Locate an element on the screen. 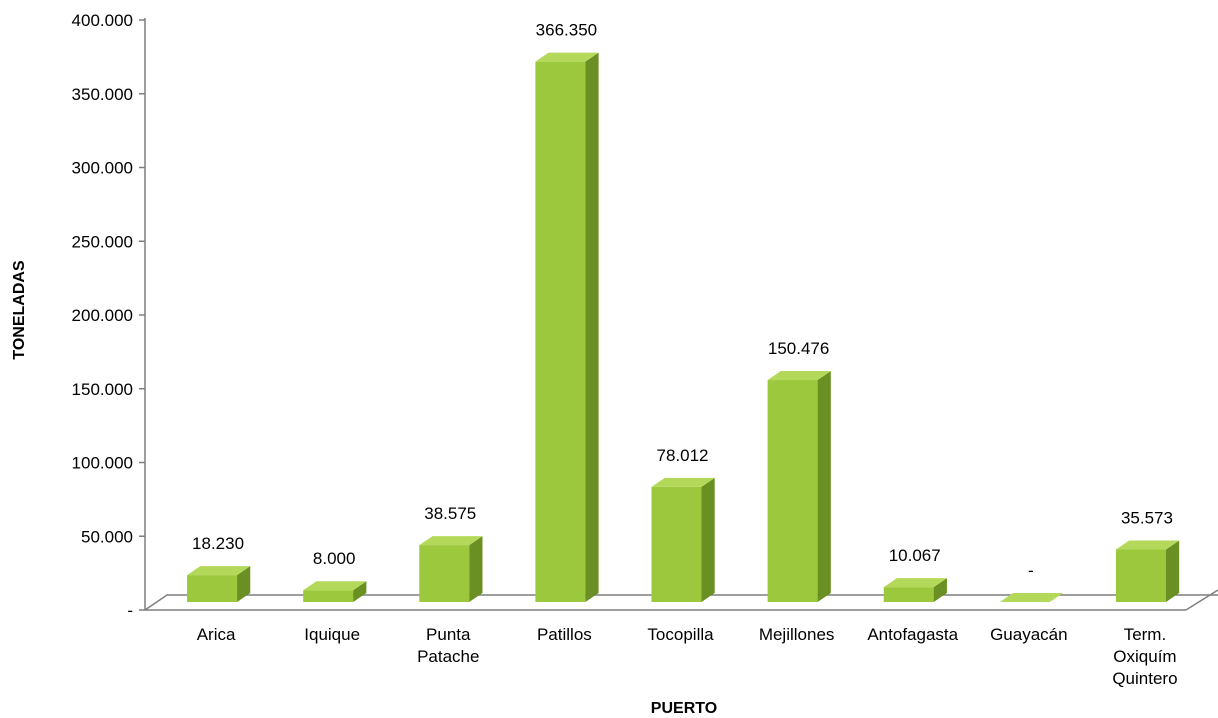  category-label: Iquique is located at coordinates (332, 634).